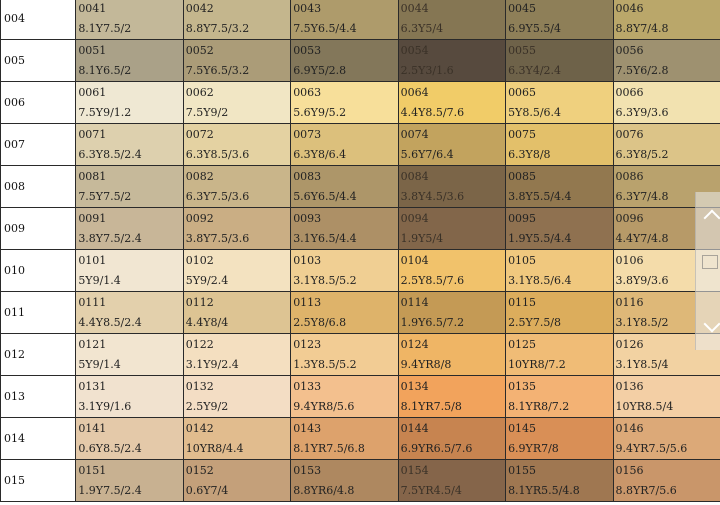 The image size is (720, 505). I want to click on color-swatch-cell: 0156 8.8YR7/5.6, so click(666, 480).